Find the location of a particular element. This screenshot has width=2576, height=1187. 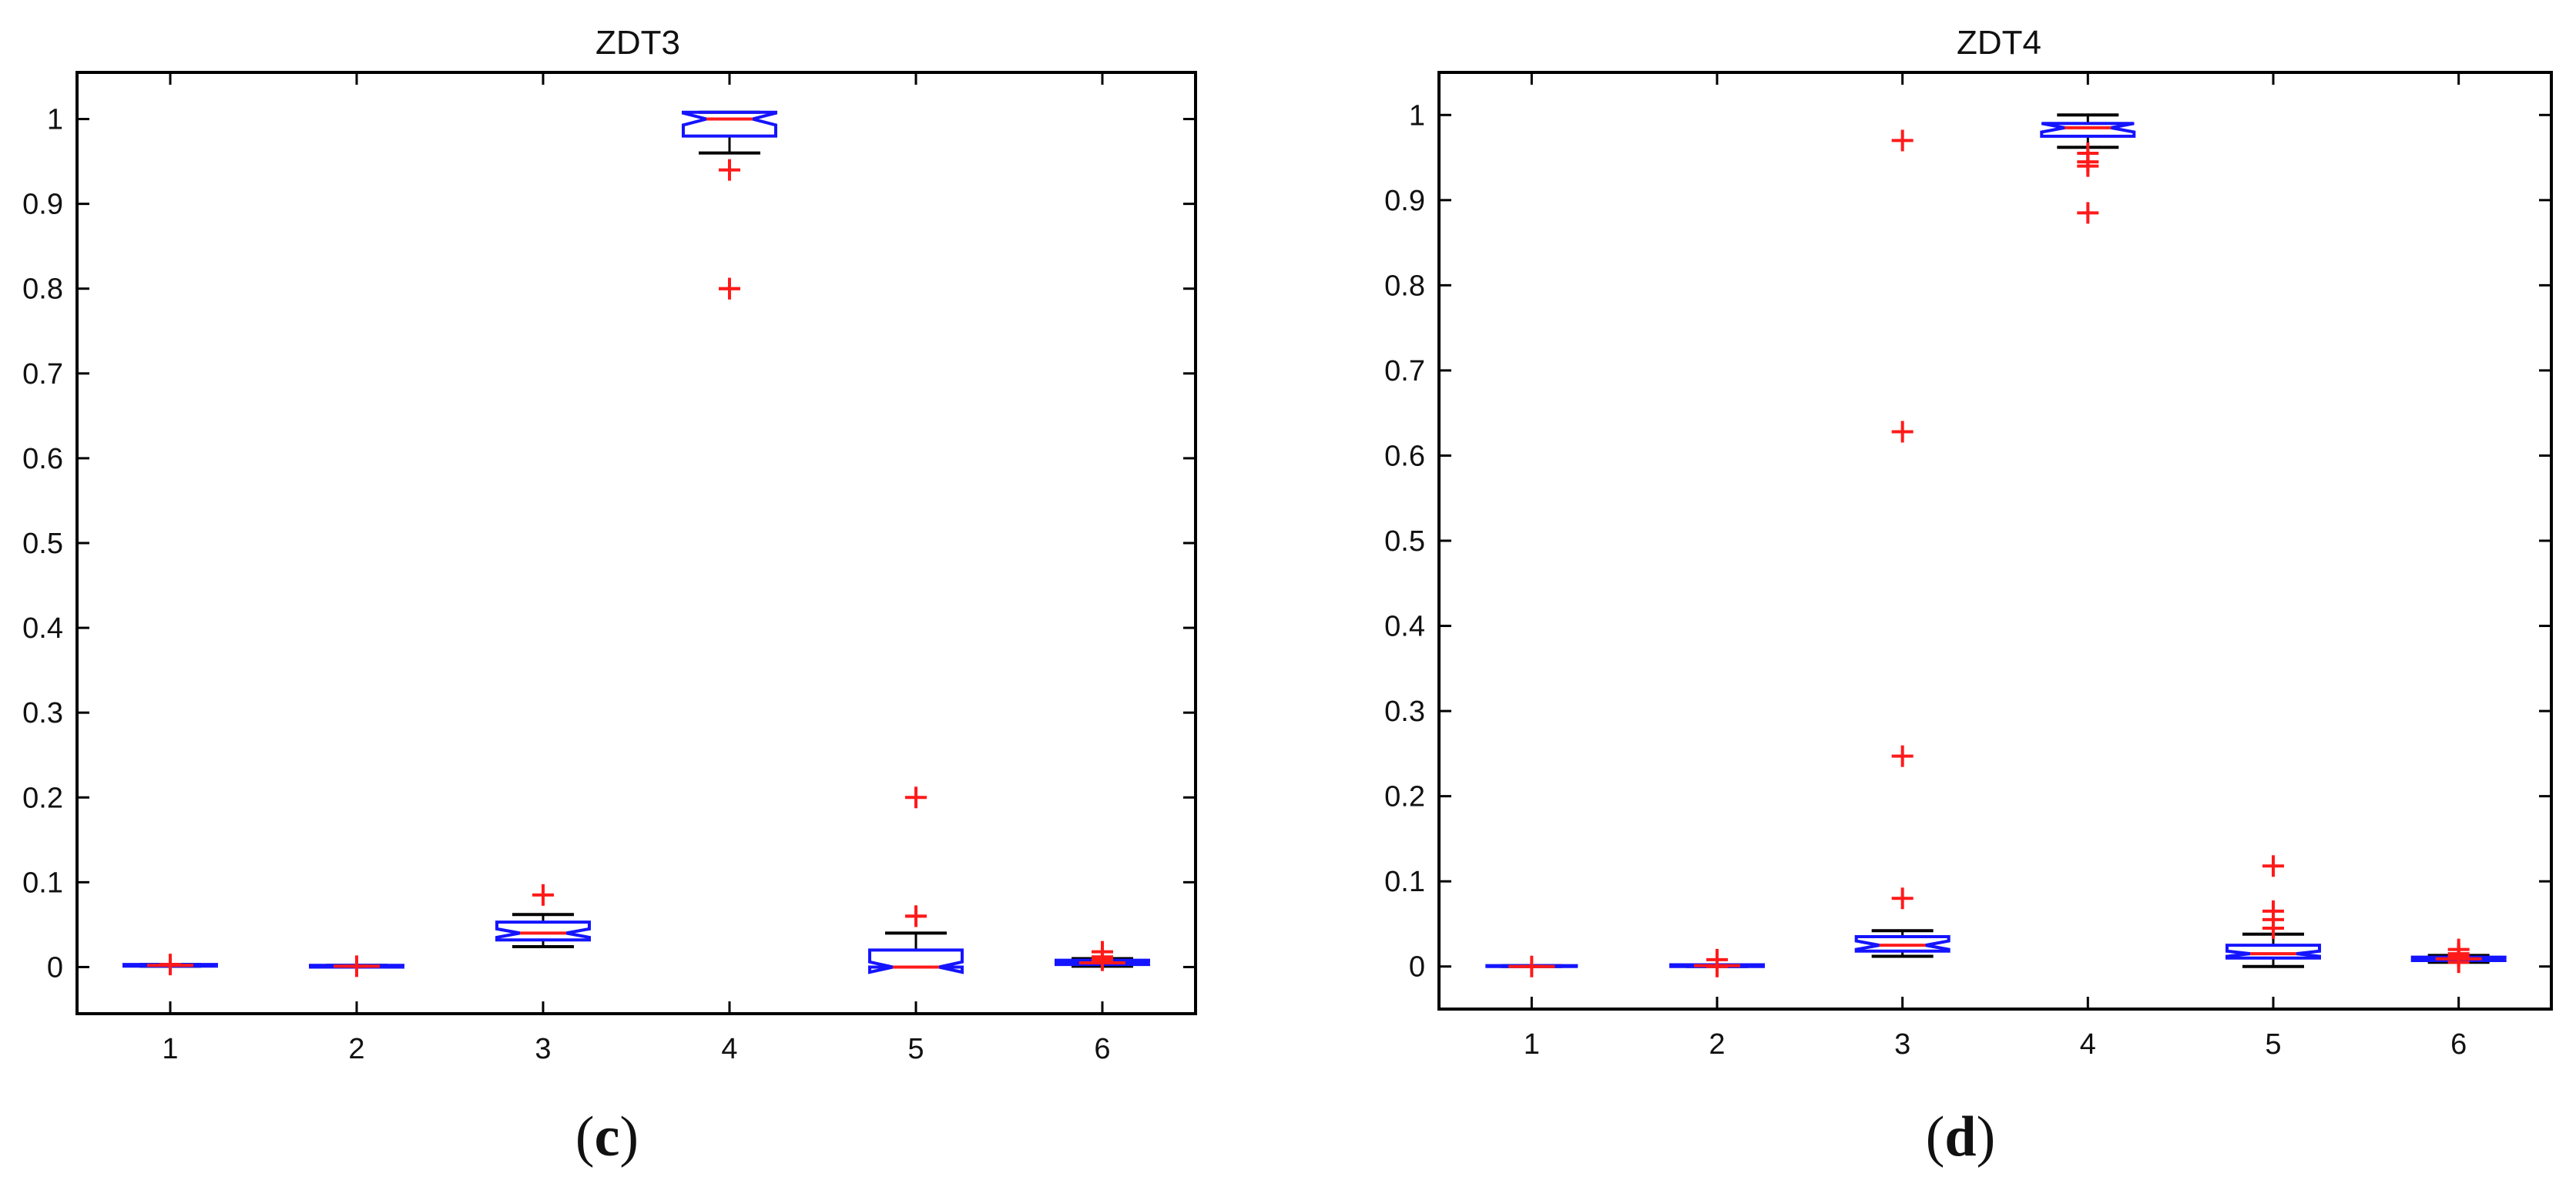

panel-caption: (c) is located at coordinates (607, 1137).